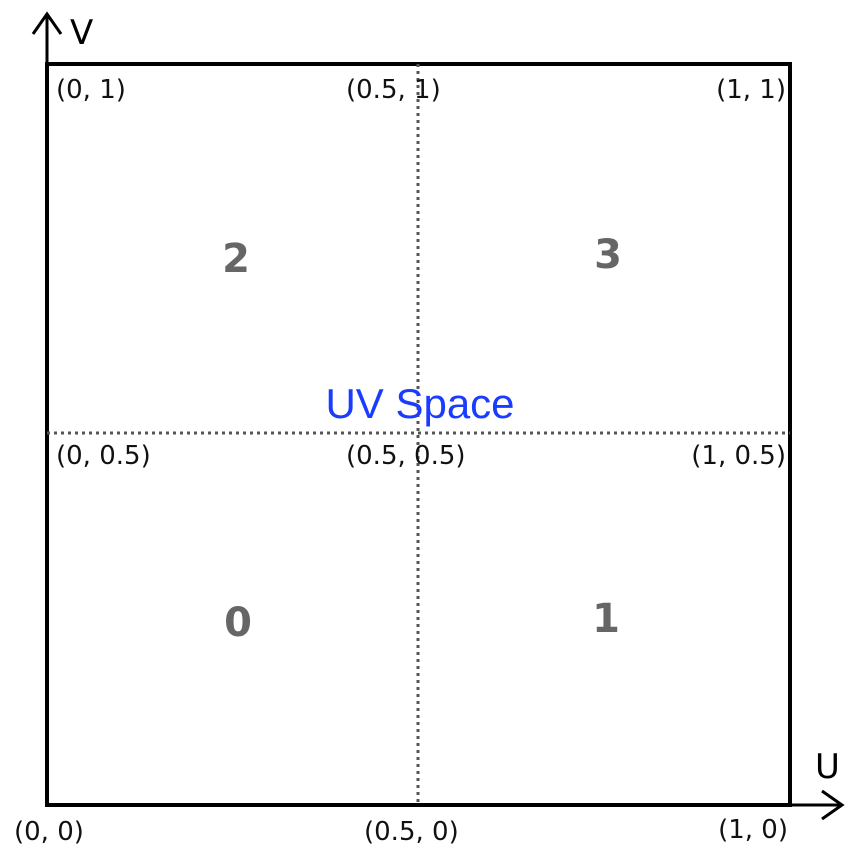  Describe the element at coordinates (608, 255) in the screenshot. I see `quadrant-3-label: 3` at that location.